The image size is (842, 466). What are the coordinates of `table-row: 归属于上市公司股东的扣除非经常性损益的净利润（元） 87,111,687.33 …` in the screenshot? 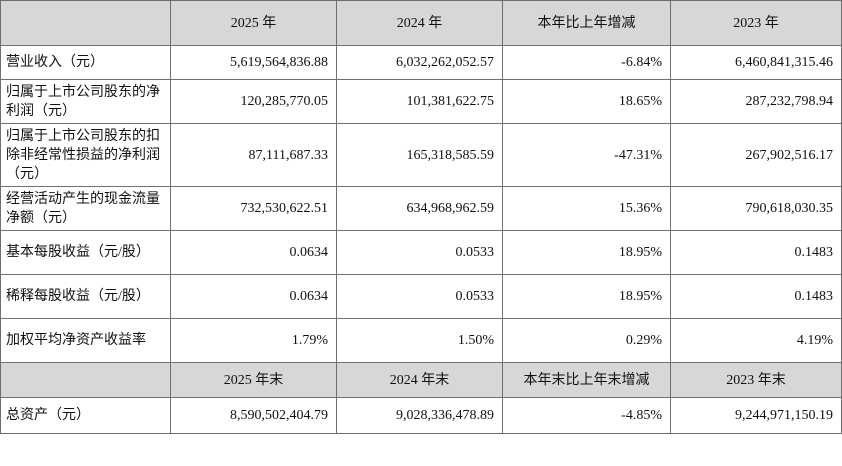 It's located at (421, 155).